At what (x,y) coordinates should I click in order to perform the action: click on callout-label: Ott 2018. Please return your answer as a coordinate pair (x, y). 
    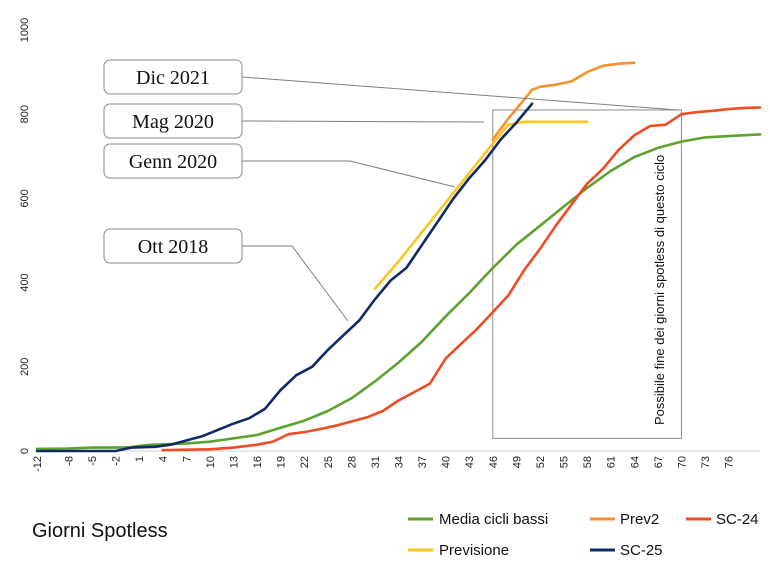
    Looking at the image, I should click on (173, 247).